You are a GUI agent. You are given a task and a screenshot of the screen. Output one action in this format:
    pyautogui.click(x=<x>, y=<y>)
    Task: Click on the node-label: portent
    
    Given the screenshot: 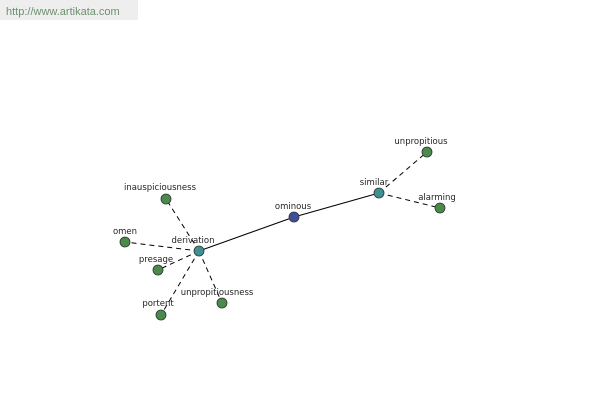 What is the action you would take?
    pyautogui.click(x=158, y=304)
    